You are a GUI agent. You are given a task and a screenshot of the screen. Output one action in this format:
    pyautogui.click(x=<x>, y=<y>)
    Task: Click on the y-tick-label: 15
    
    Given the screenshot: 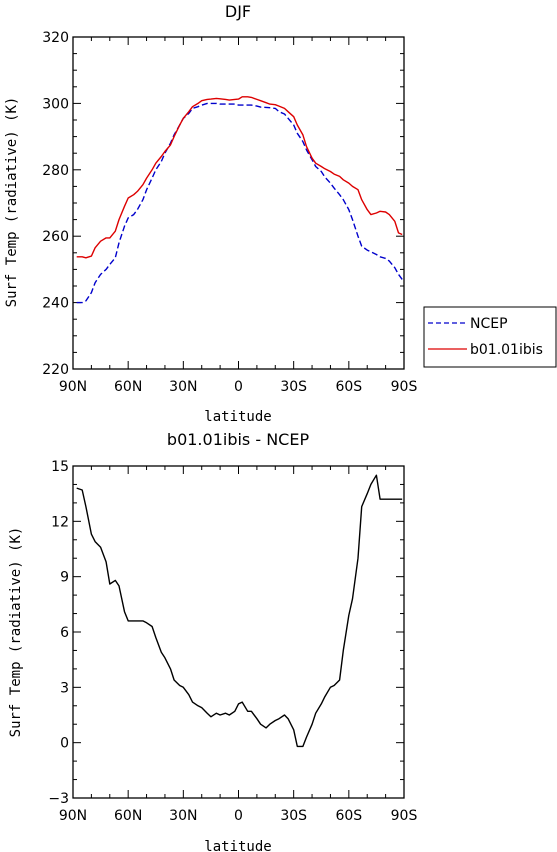 What is the action you would take?
    pyautogui.click(x=60, y=467)
    